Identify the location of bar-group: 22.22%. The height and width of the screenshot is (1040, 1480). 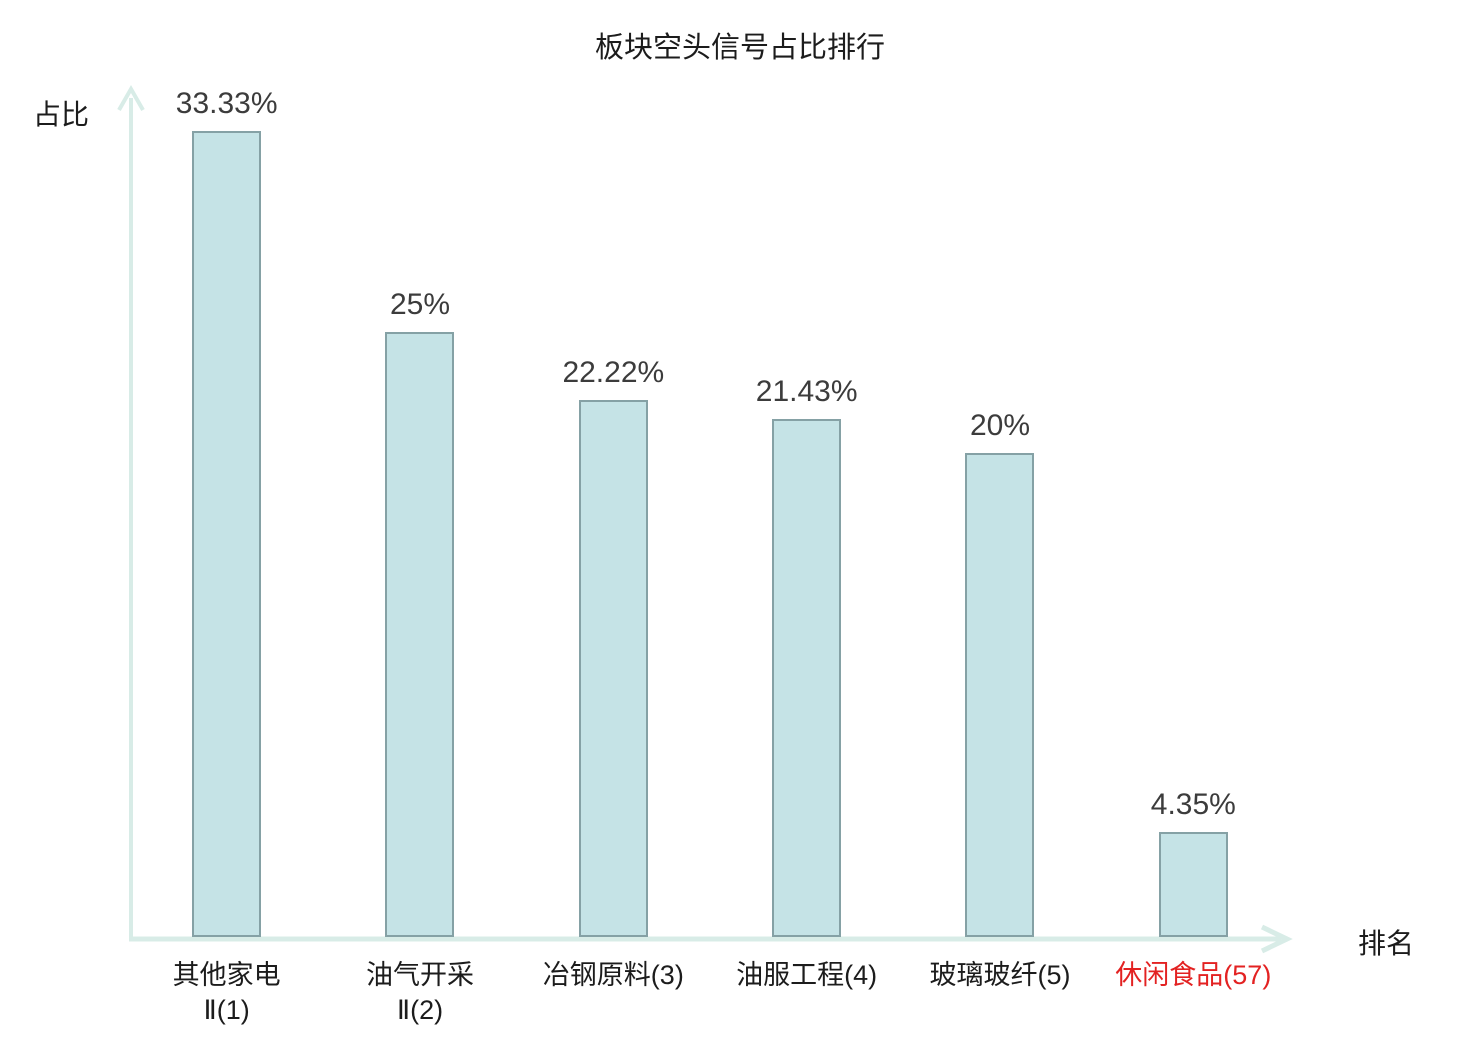
(613, 511).